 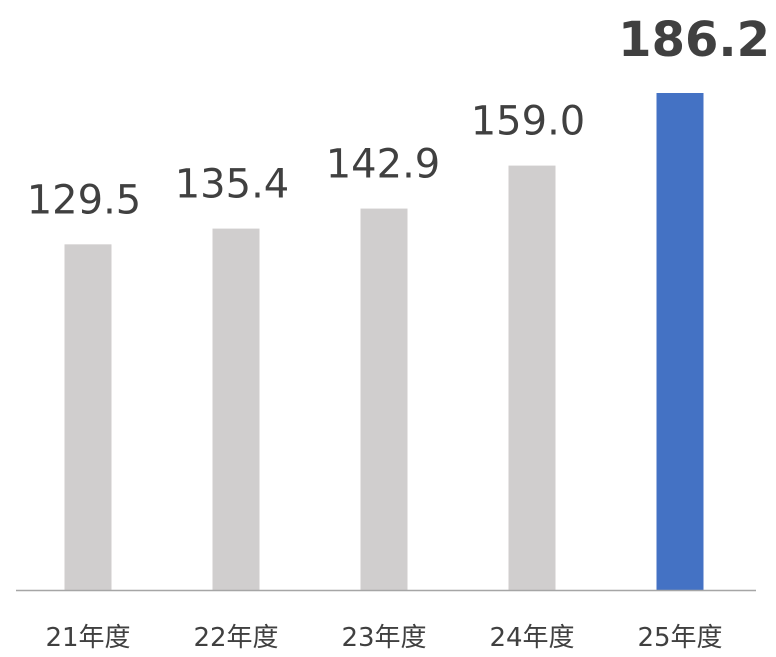 I want to click on value-label-25年度: 186.2, so click(x=694, y=40).